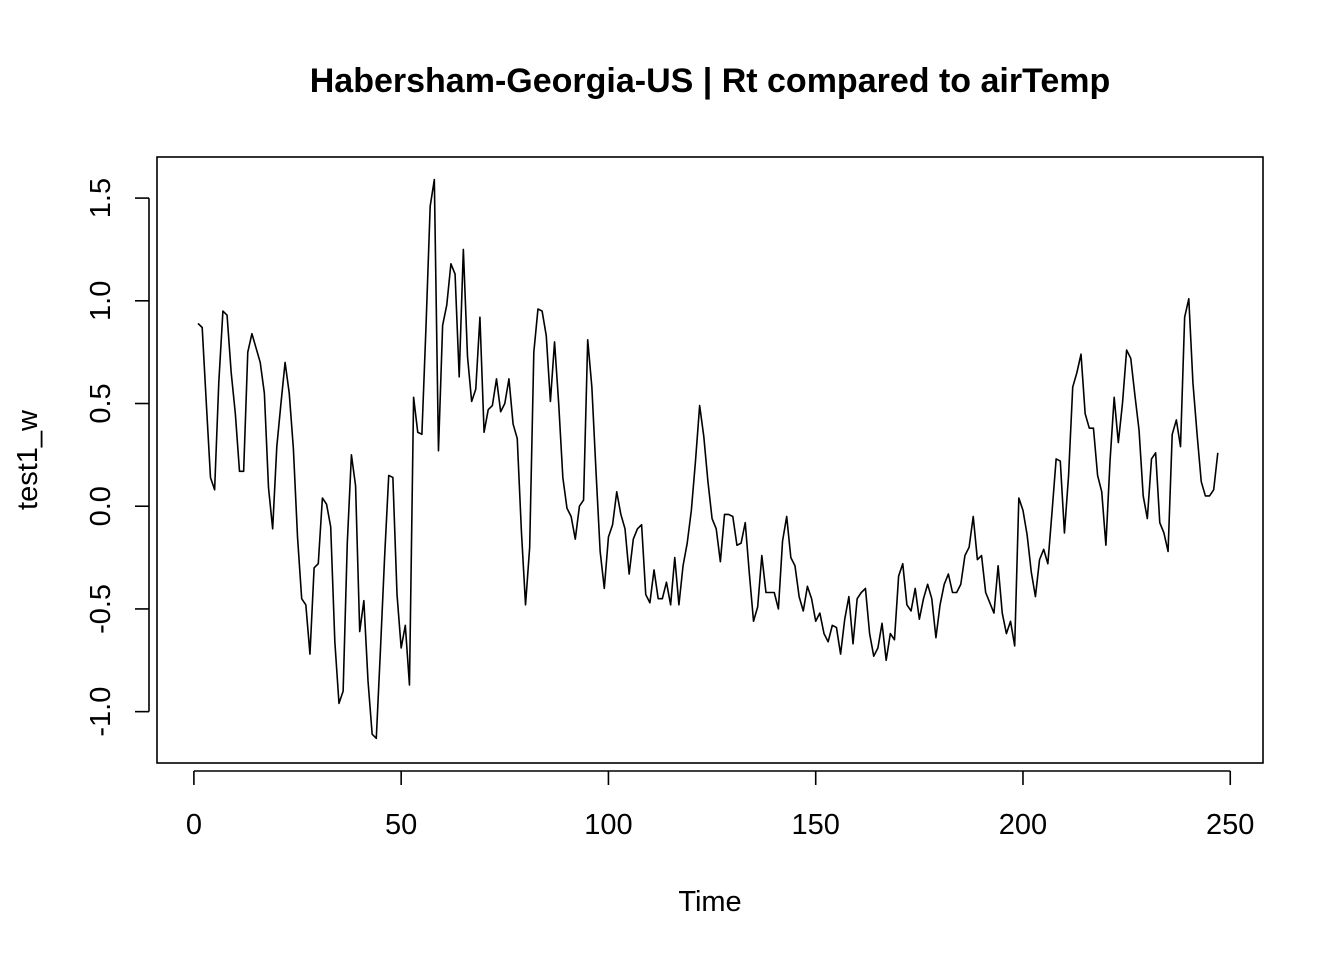 The width and height of the screenshot is (1344, 960). What do you see at coordinates (1023, 825) in the screenshot?
I see `x-tick-label: 200` at bounding box center [1023, 825].